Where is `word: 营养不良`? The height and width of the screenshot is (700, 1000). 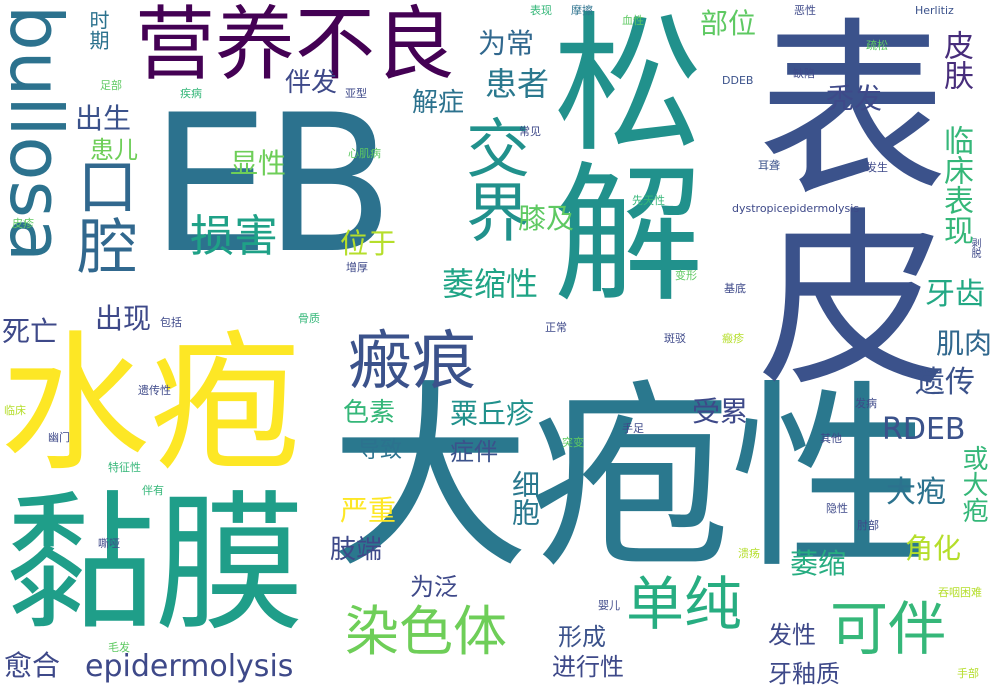
word: 营养不良 is located at coordinates (295, 45).